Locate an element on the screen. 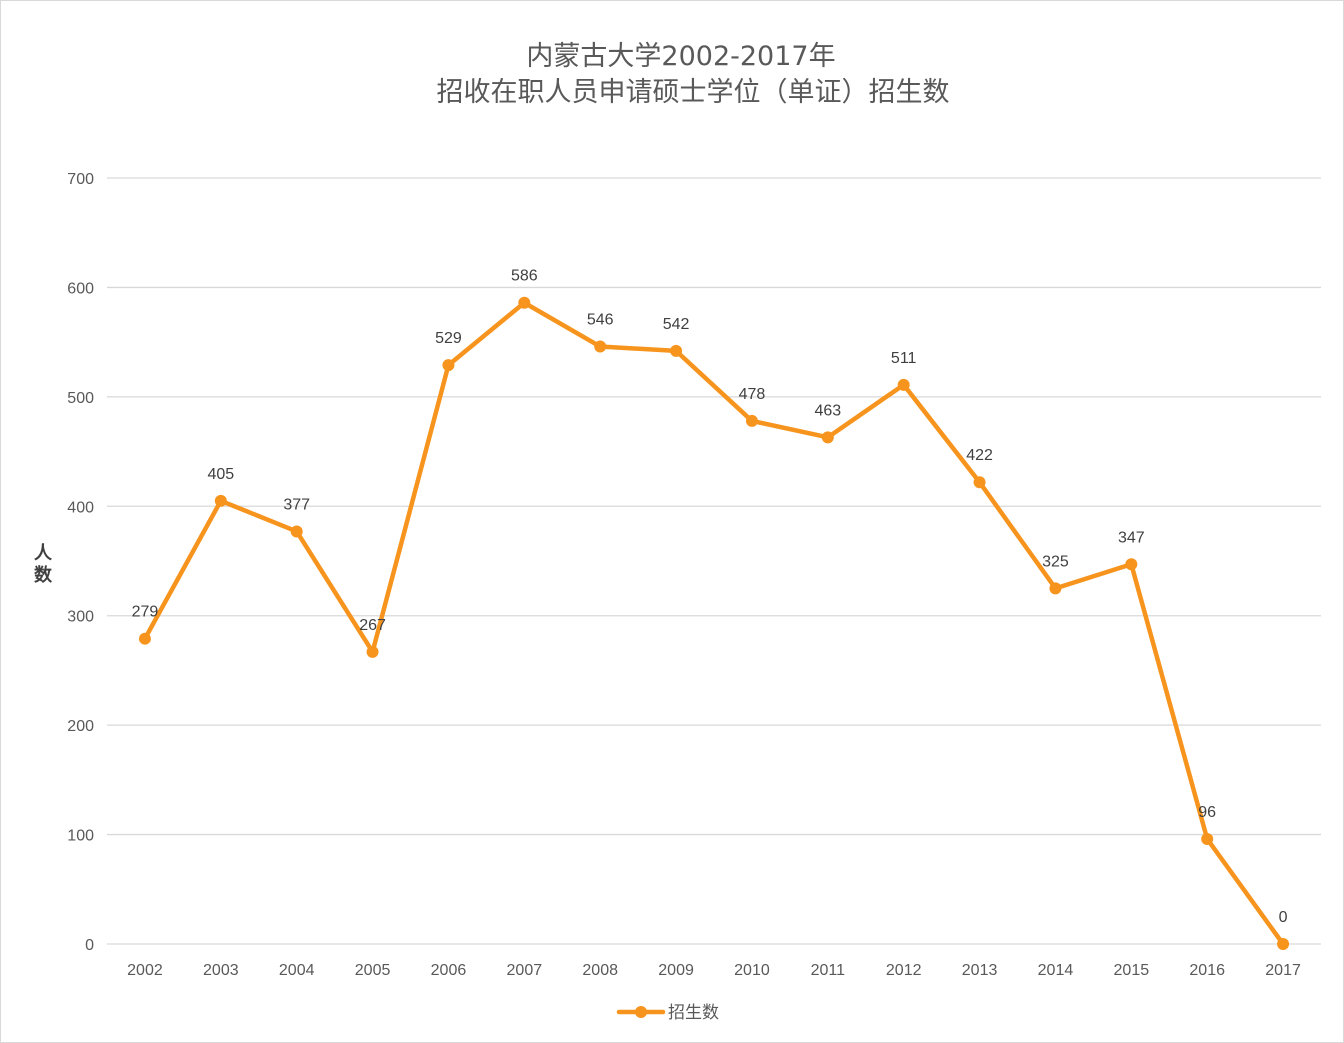  x-tick-label: 2017 is located at coordinates (1283, 970).